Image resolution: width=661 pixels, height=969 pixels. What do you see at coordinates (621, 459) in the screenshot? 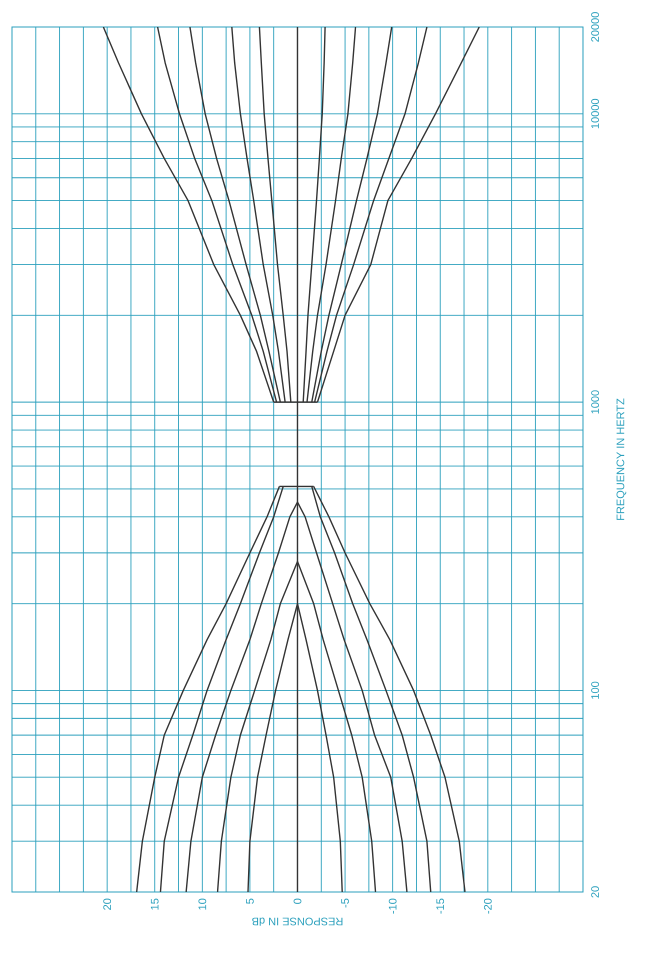
I see `y-axis-title: FREQUENCY IN HERTZ` at bounding box center [621, 459].